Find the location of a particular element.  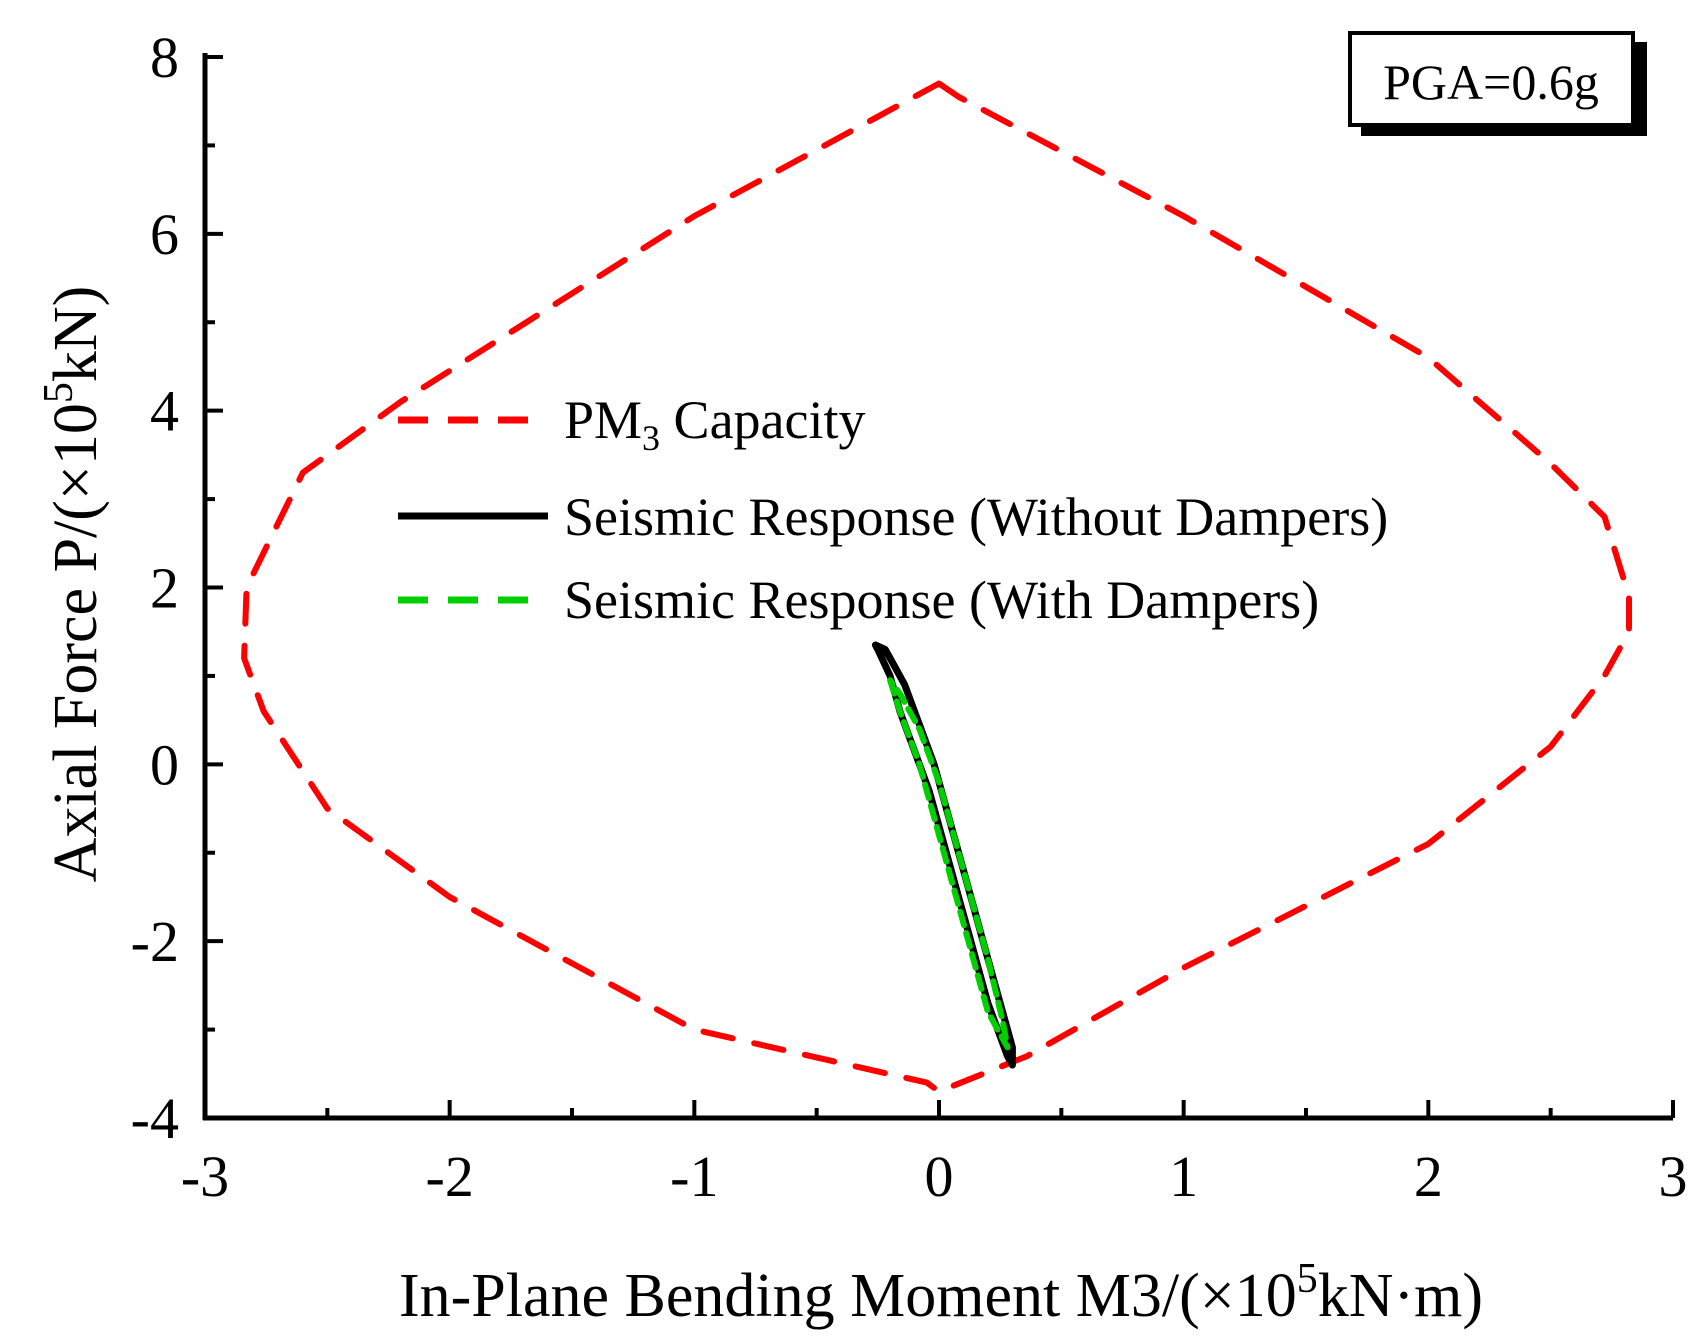

x-axis-title-suffix: kN·m) is located at coordinates (1400, 1296).